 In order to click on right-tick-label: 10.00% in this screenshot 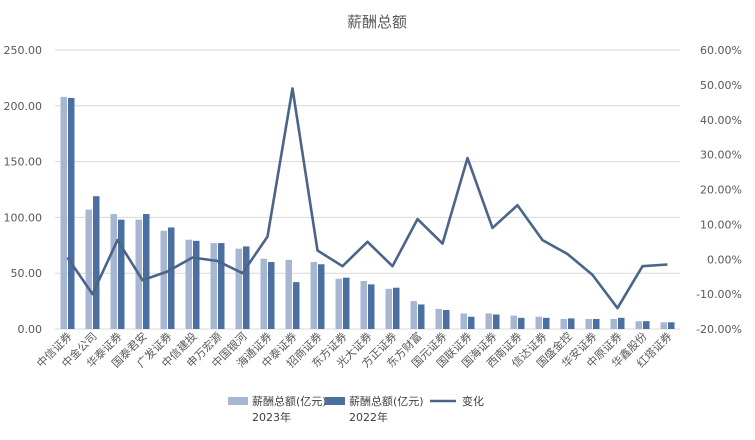, I will do `click(721, 224)`.